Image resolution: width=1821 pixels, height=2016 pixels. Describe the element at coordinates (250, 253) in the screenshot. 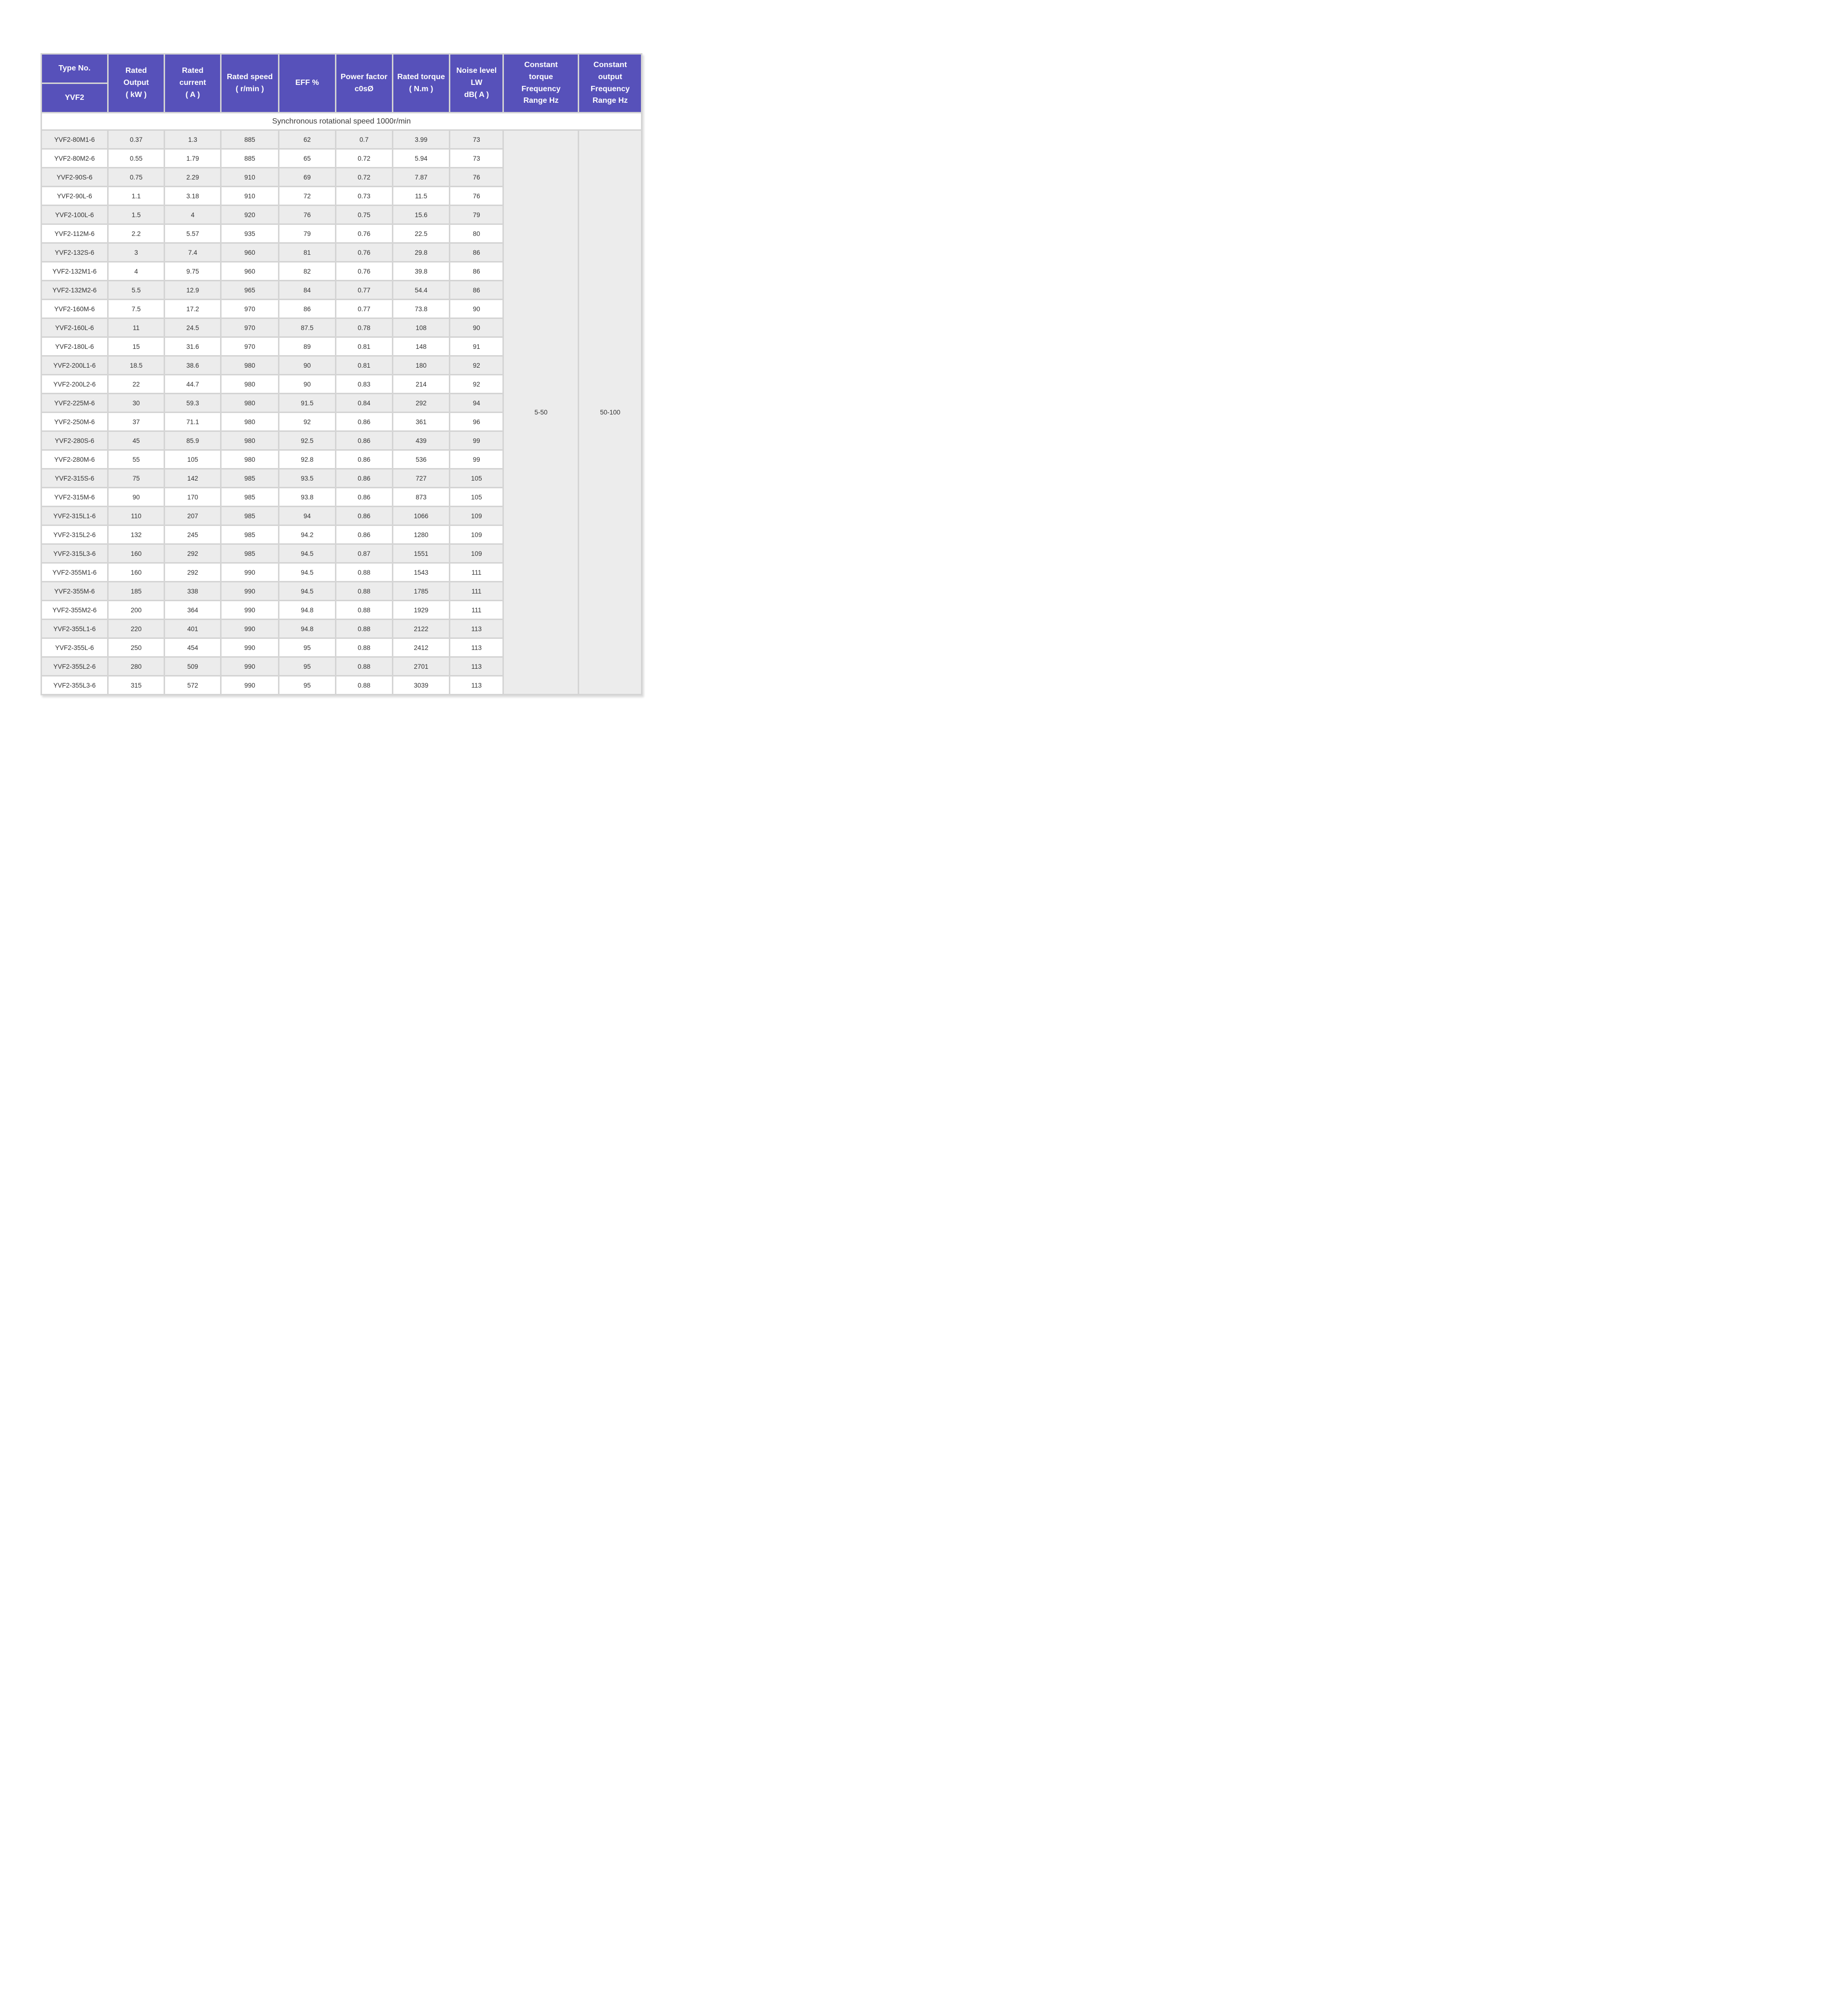

I see `cell-rated-speed-rpm: 960` at that location.